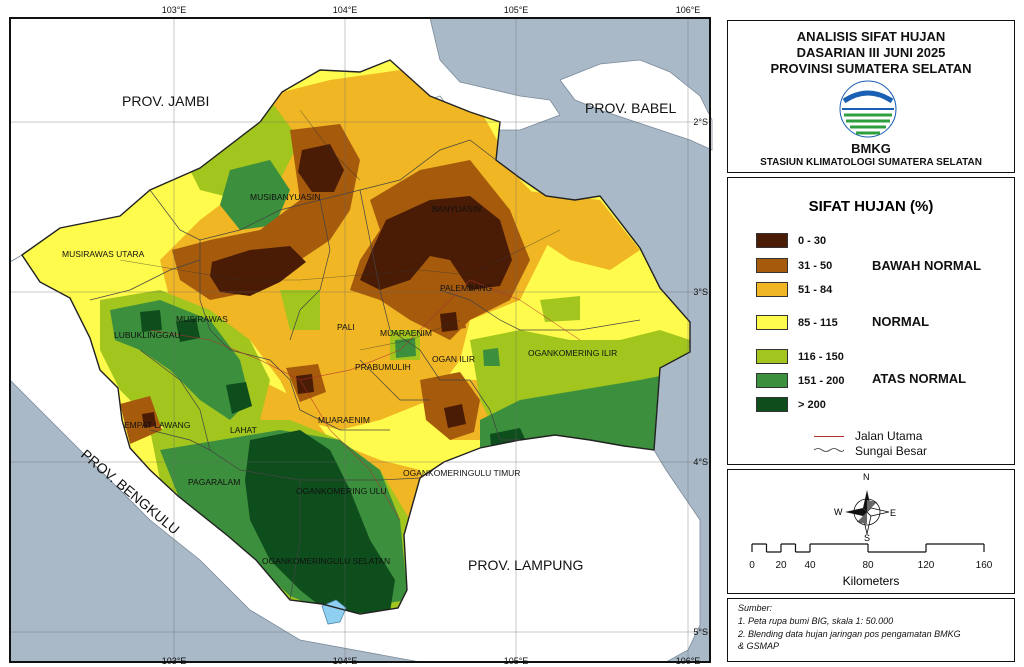  What do you see at coordinates (516, 661) in the screenshot?
I see `lon-label-bottom: 105°E` at bounding box center [516, 661].